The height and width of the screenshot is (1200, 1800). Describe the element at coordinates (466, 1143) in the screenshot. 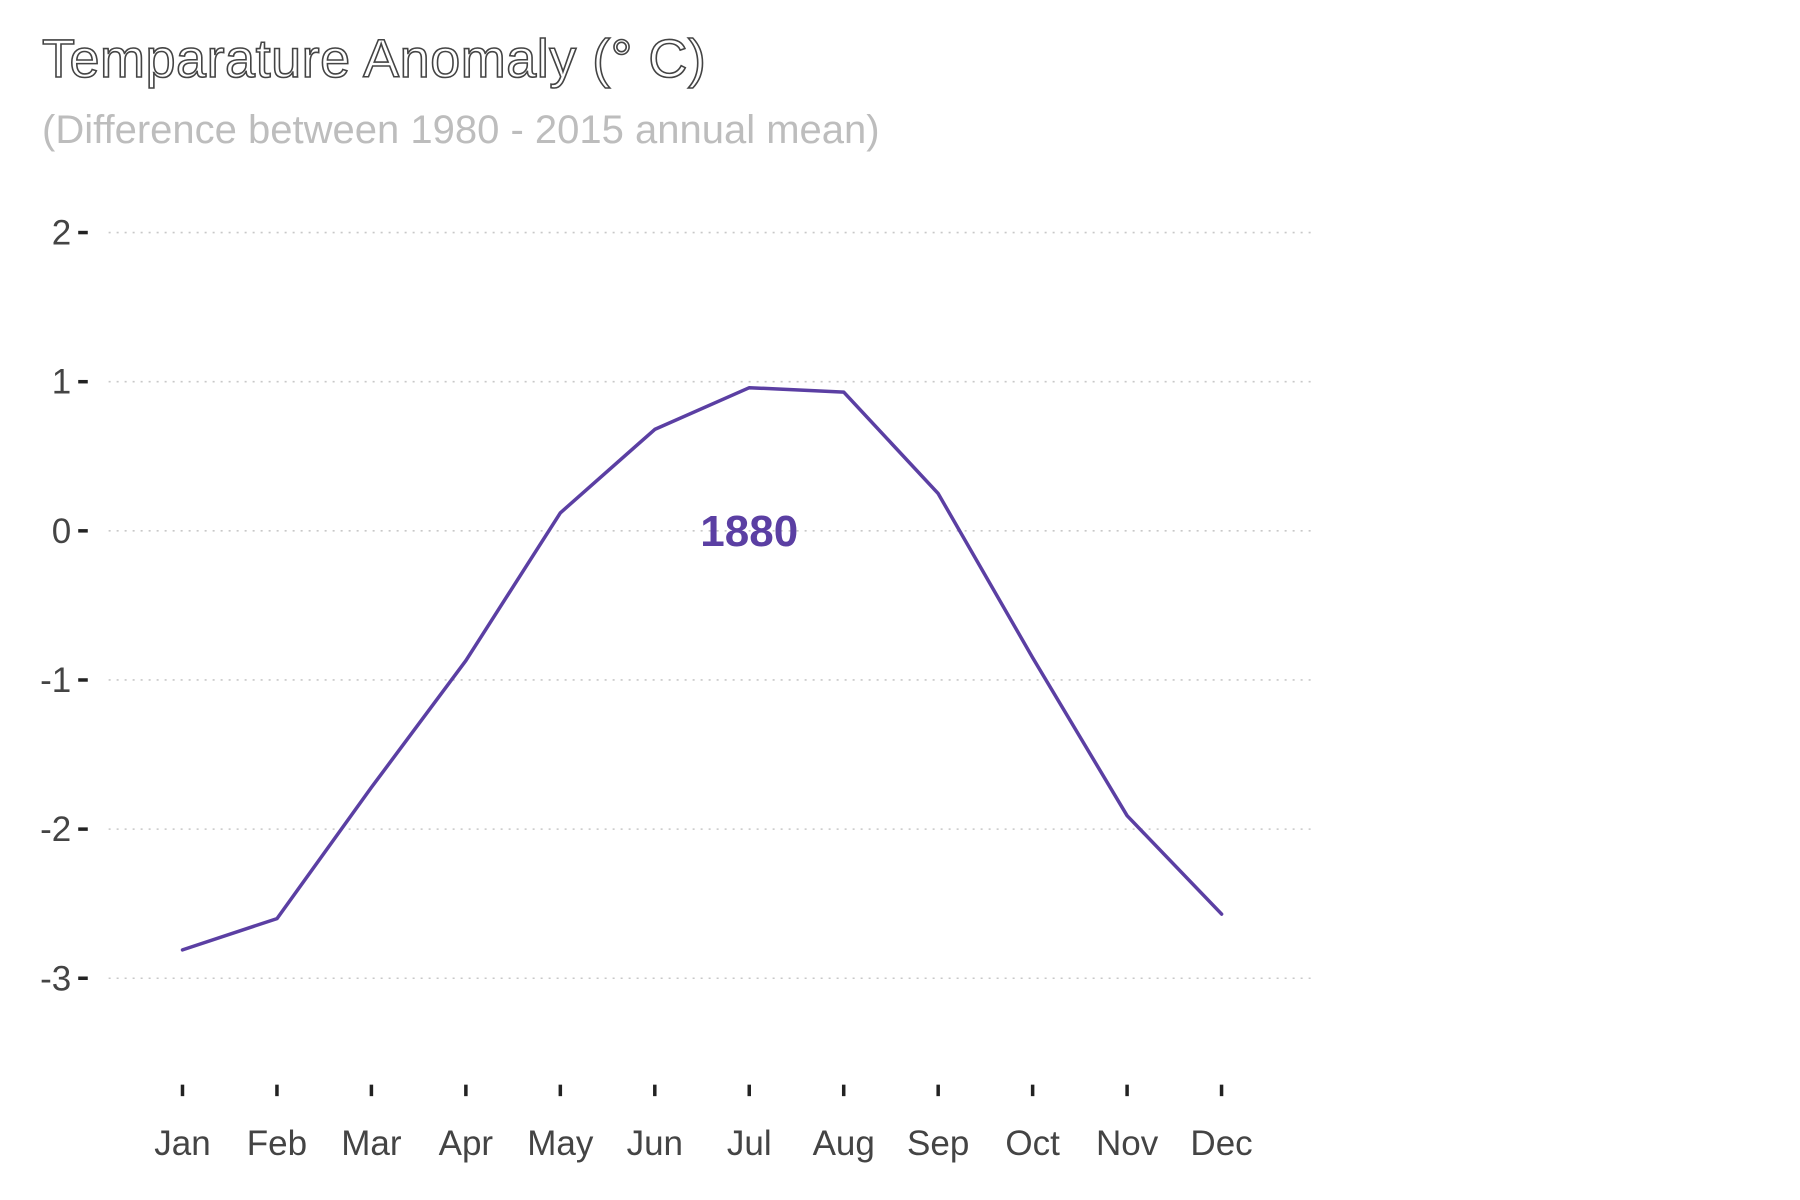

I see `x-tick-label: Apr` at that location.